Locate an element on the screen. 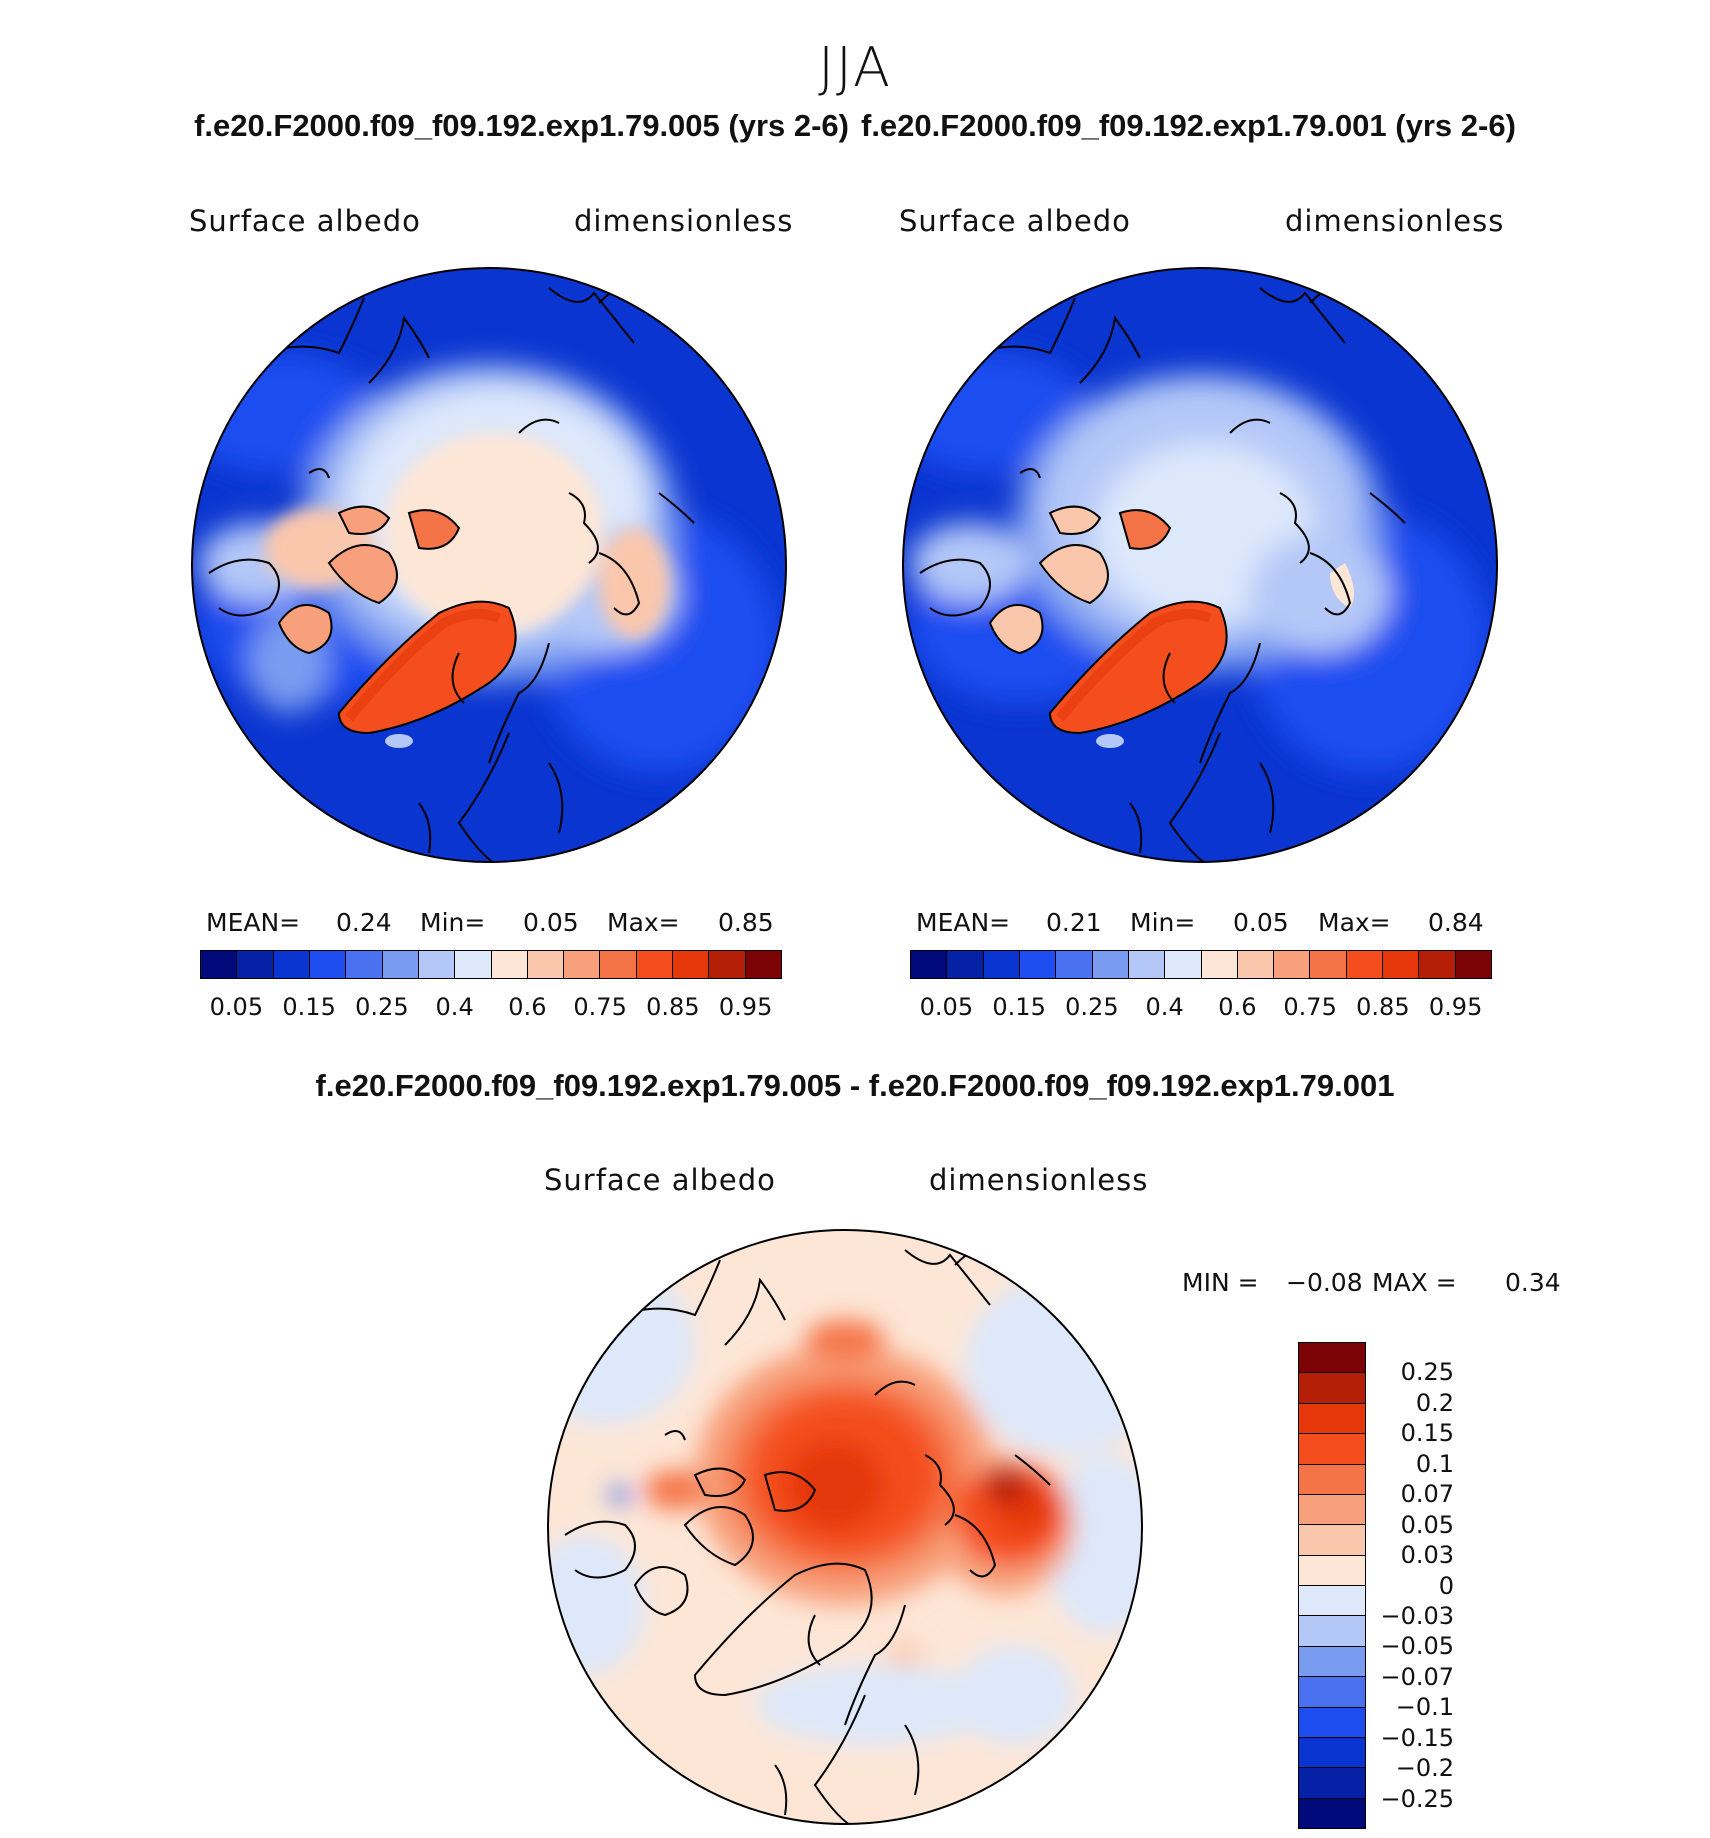 Image resolution: width=1710 pixels, height=1838 pixels. panel2-max-value: 0.84 is located at coordinates (1456, 922).